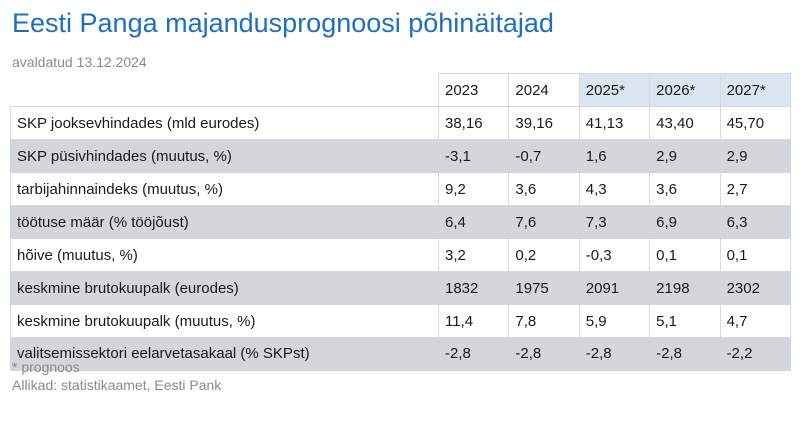  Describe the element at coordinates (544, 288) in the screenshot. I see `table-cell: 1975` at that location.